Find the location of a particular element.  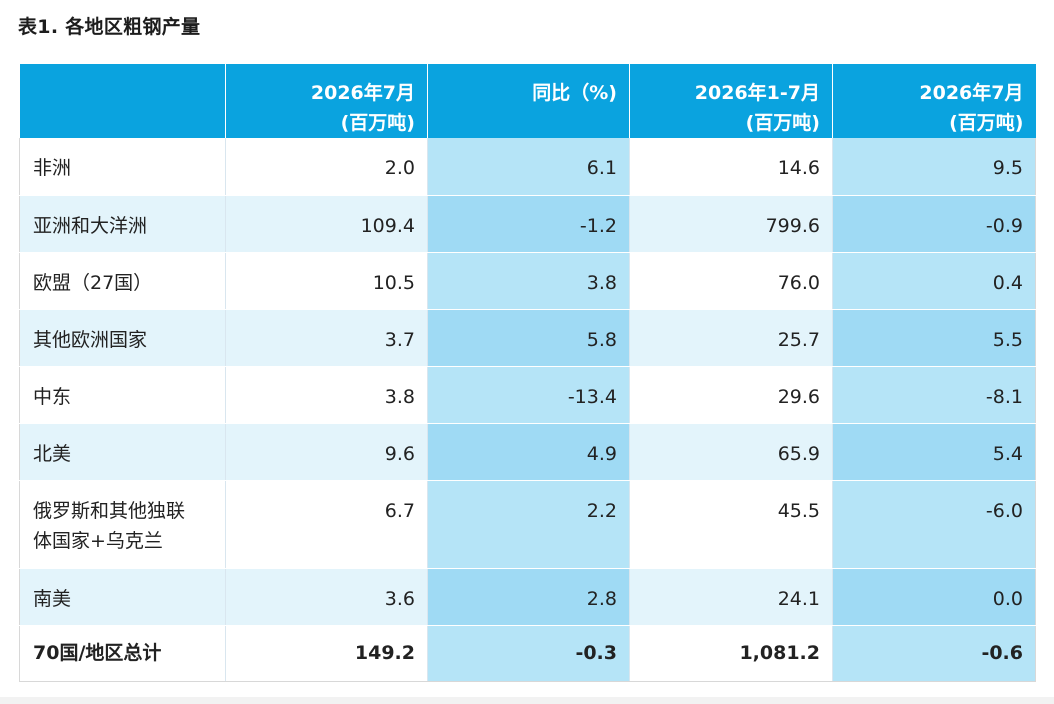

header-yoy: 同比（%) is located at coordinates (528, 101).